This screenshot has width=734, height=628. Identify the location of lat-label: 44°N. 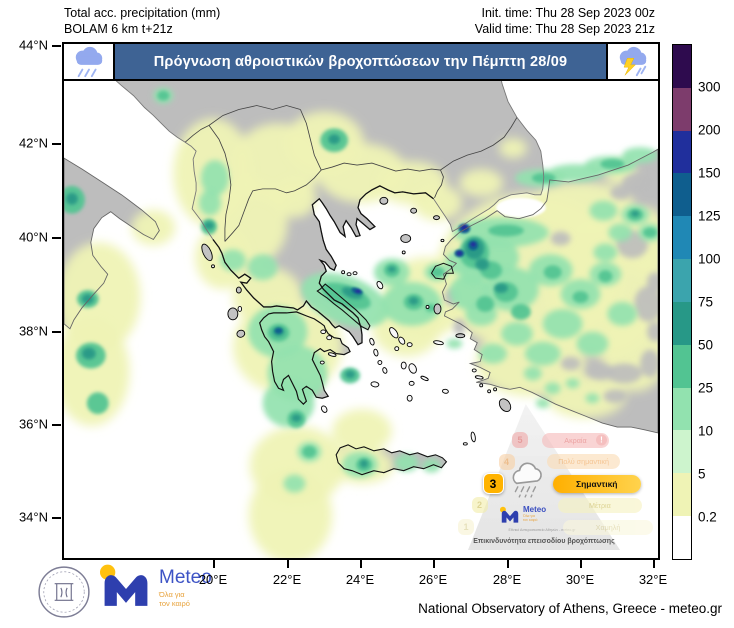
(33, 45).